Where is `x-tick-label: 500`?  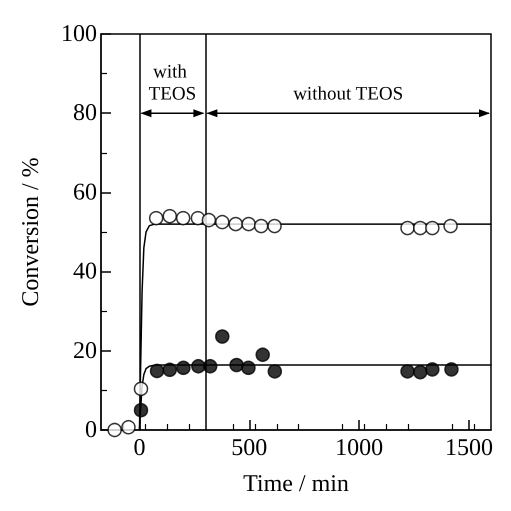 x-tick-label: 500 is located at coordinates (249, 448).